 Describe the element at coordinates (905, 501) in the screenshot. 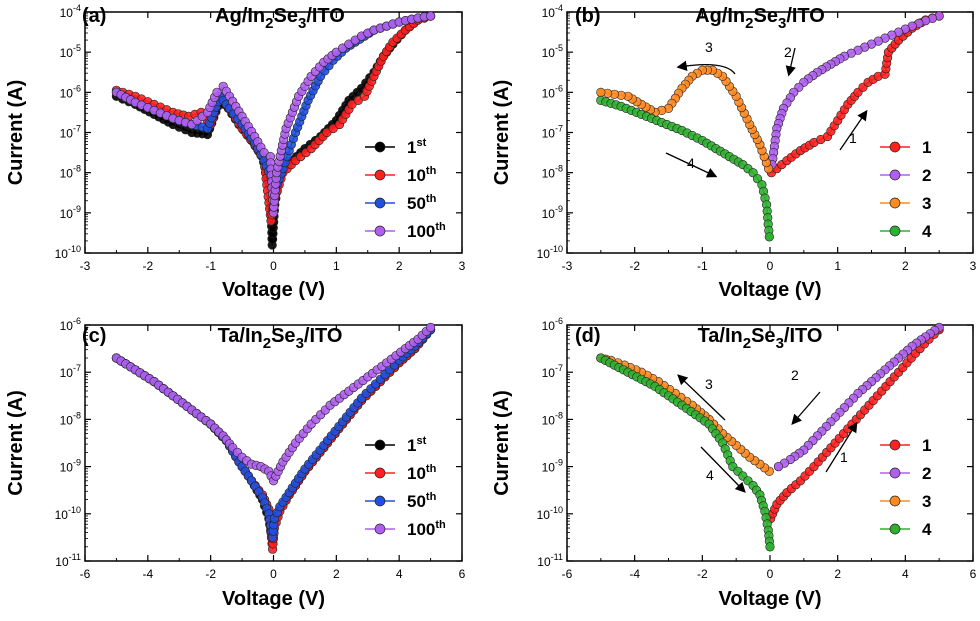

I see `legend-entry-3: 3` at that location.